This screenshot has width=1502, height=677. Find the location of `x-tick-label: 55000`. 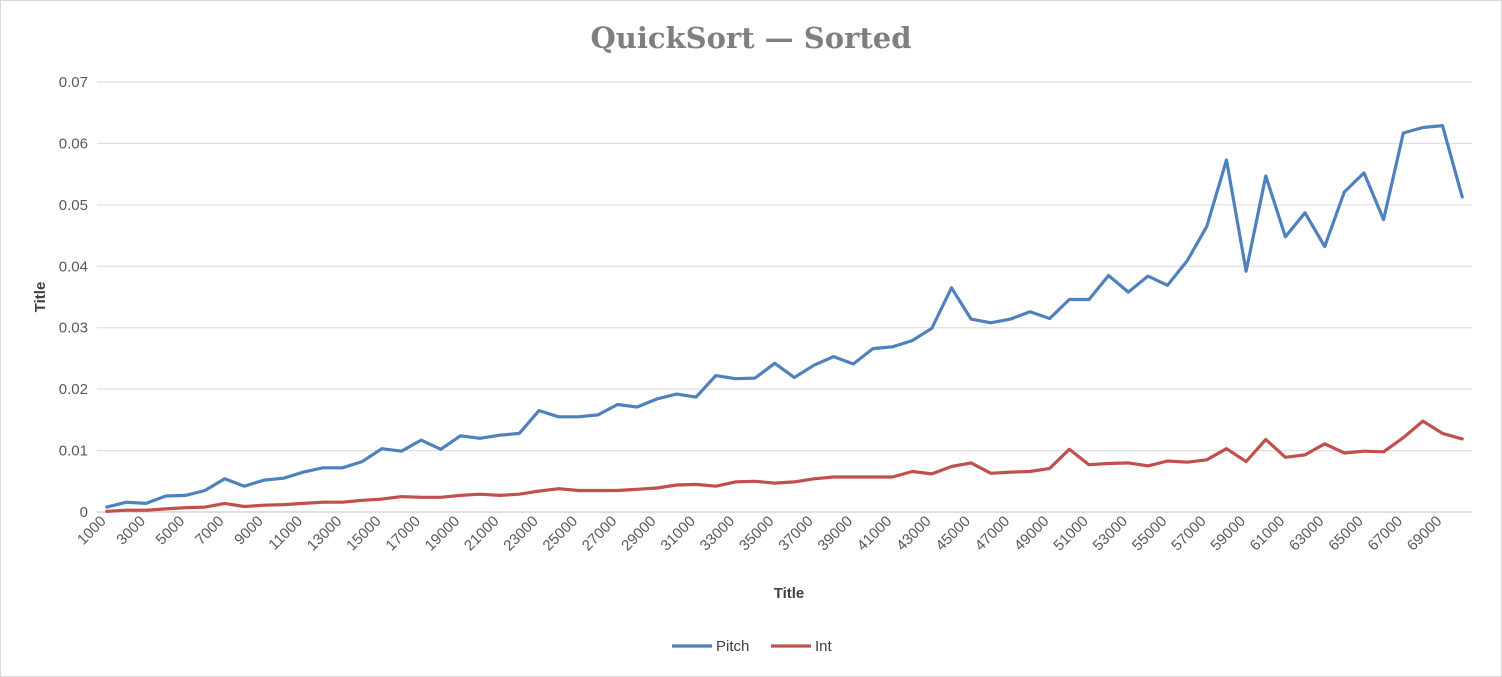

x-tick-label: 55000 is located at coordinates (1150, 534).